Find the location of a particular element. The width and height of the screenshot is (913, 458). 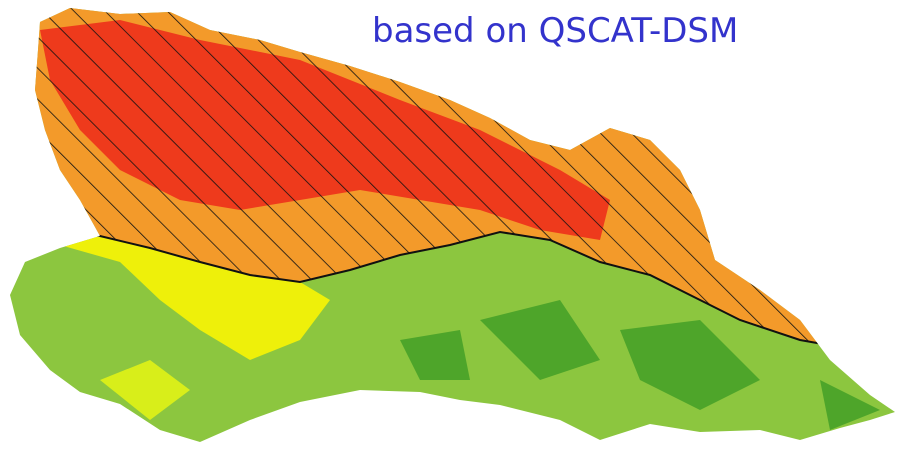

yellow-zone is located at coordinates (145, 390).